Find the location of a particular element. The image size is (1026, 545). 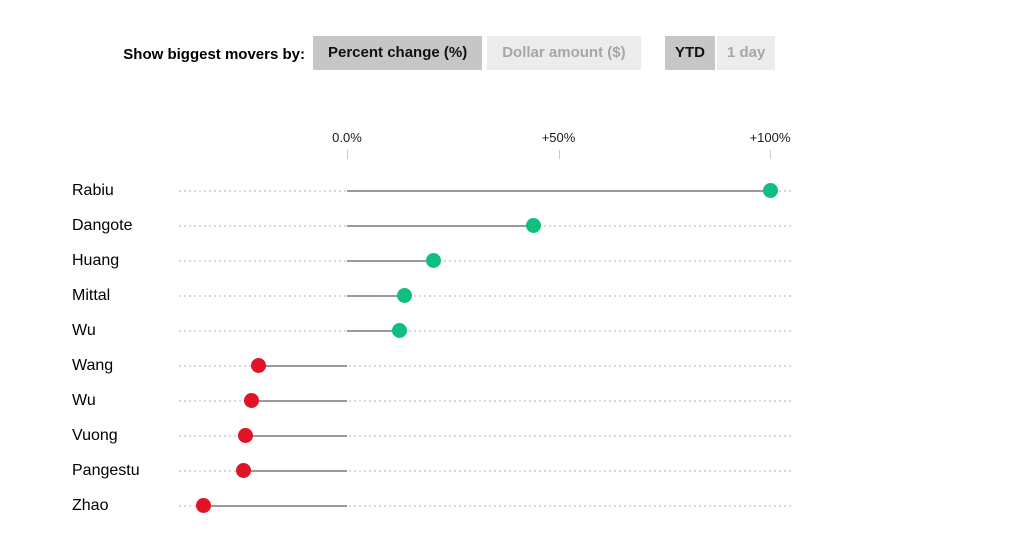

value-dot-rabiu is located at coordinates (770, 190).